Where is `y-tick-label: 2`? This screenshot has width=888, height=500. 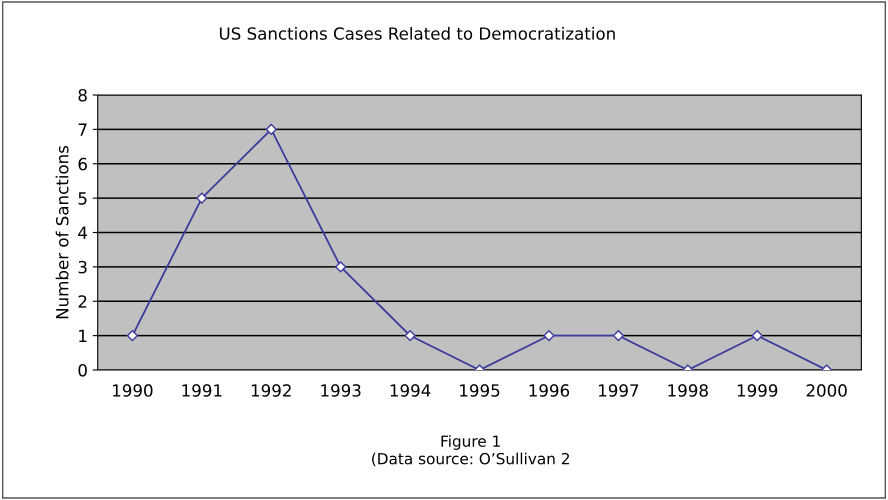 y-tick-label: 2 is located at coordinates (82, 301).